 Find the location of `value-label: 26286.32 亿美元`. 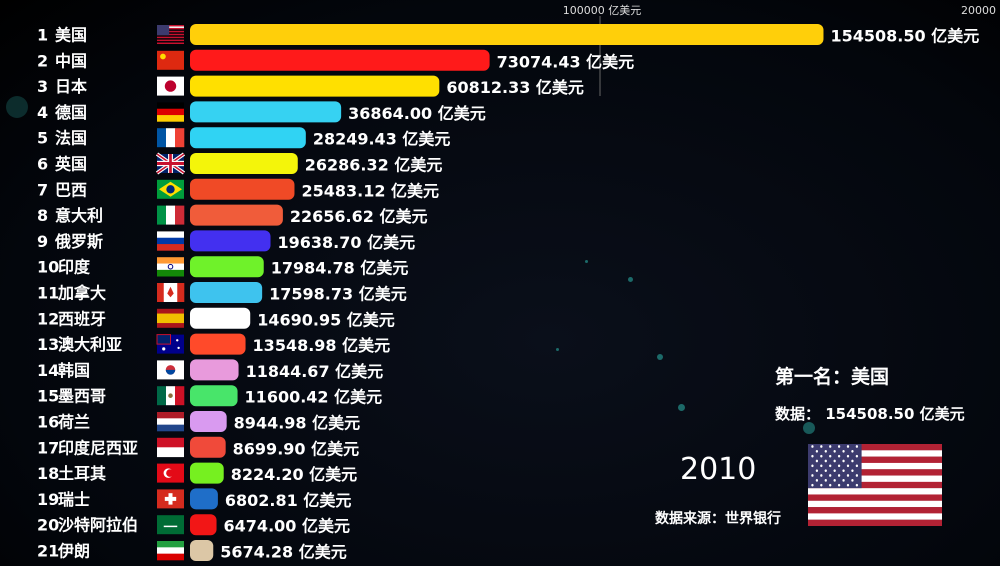

value-label: 26286.32 亿美元 is located at coordinates (374, 165).